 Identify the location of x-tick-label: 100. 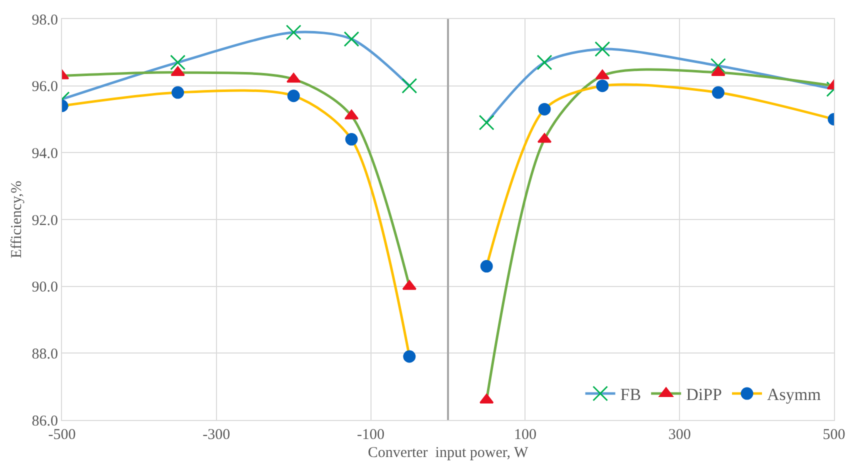
(525, 435).